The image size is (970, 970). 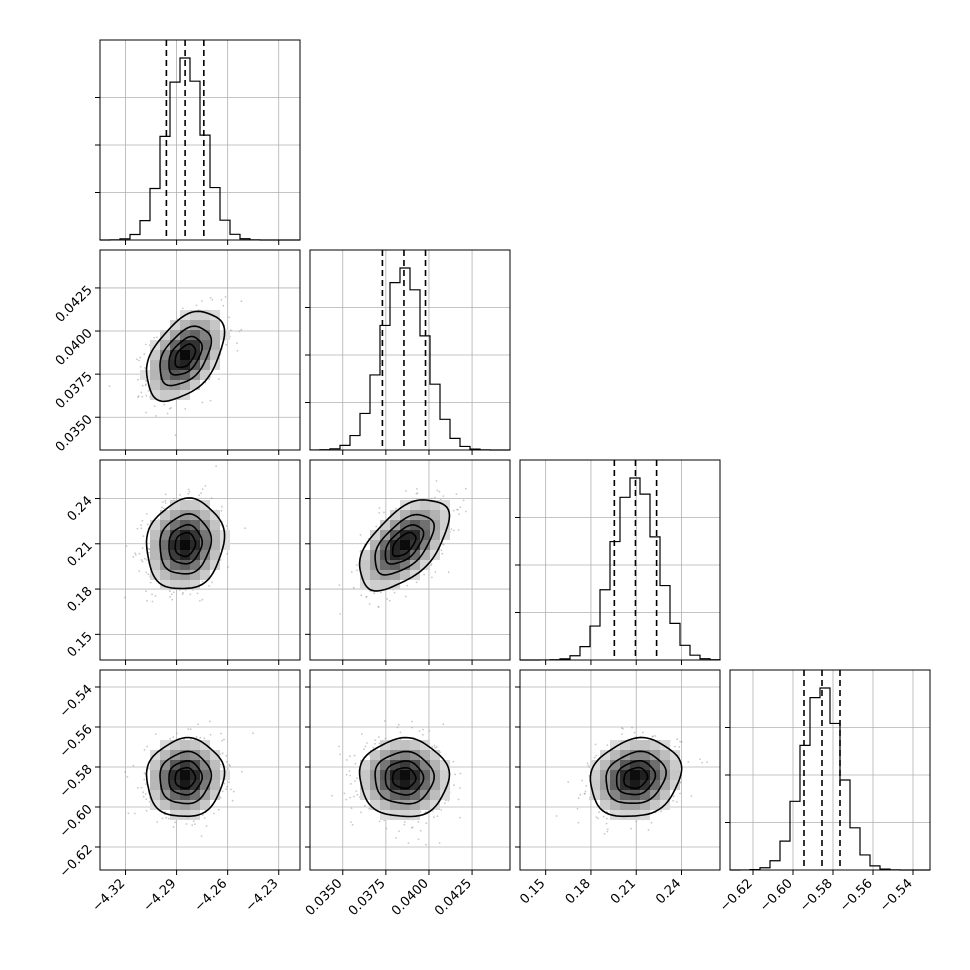 What do you see at coordinates (80, 554) in the screenshot?
I see `y-tick-label: 0.21` at bounding box center [80, 554].